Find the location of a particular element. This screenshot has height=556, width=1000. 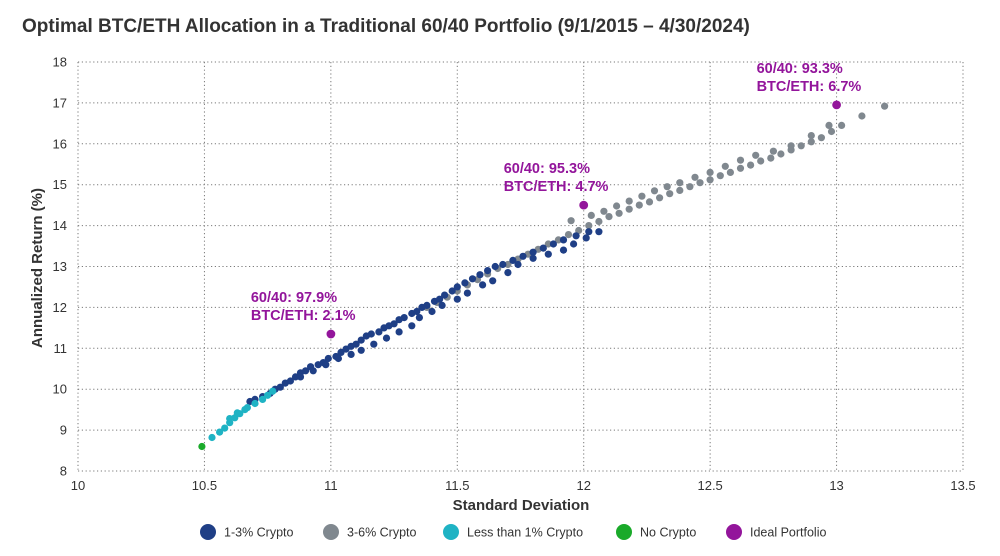

annotation-allocation: 60/40: 97.9% is located at coordinates (294, 298).